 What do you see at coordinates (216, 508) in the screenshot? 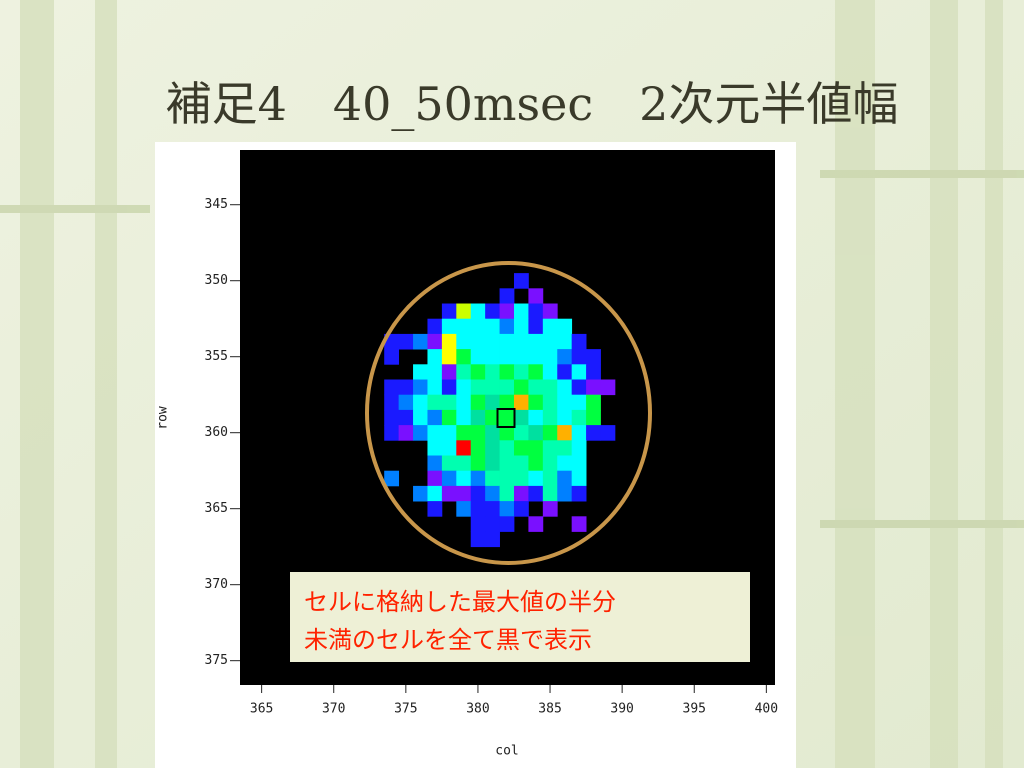
I see `y-tick-label: 365` at bounding box center [216, 508].